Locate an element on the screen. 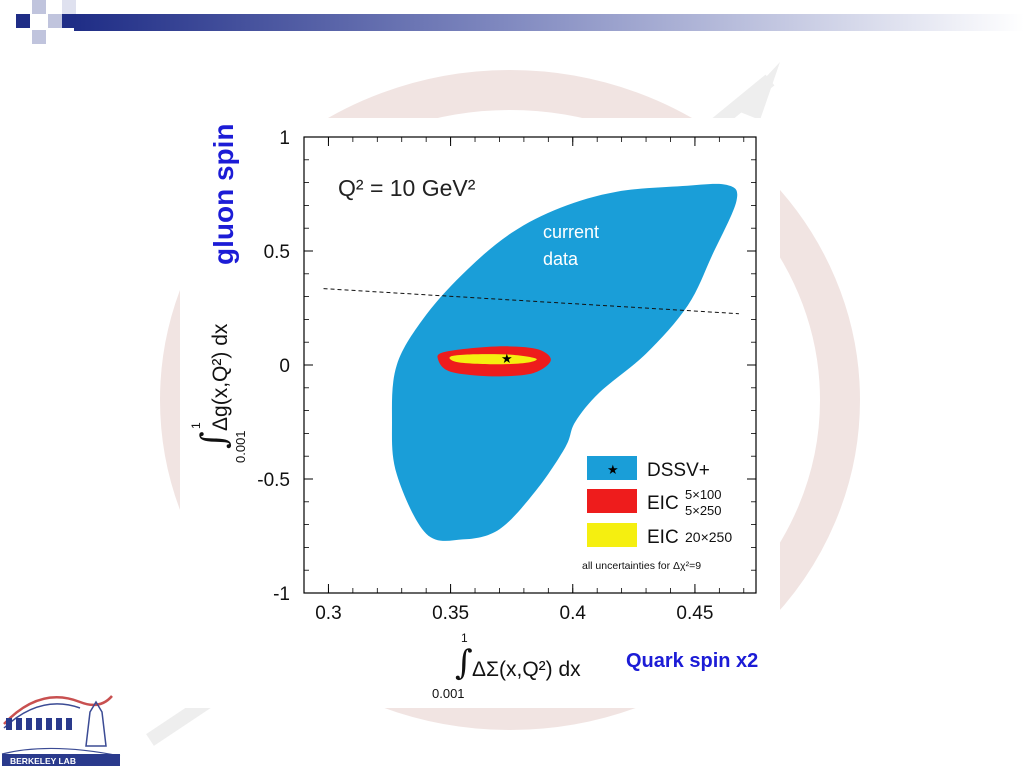 The width and height of the screenshot is (1024, 768). x-integral-upper: 1 is located at coordinates (464, 638).